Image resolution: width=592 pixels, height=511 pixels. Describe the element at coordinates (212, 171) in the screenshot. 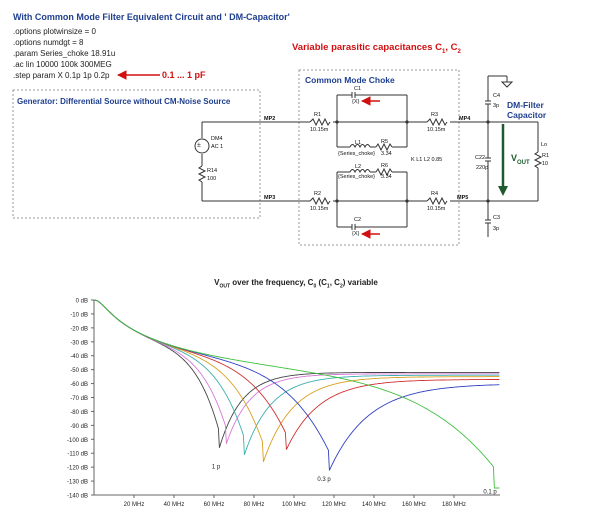

I see `r14-name: R14` at that location.